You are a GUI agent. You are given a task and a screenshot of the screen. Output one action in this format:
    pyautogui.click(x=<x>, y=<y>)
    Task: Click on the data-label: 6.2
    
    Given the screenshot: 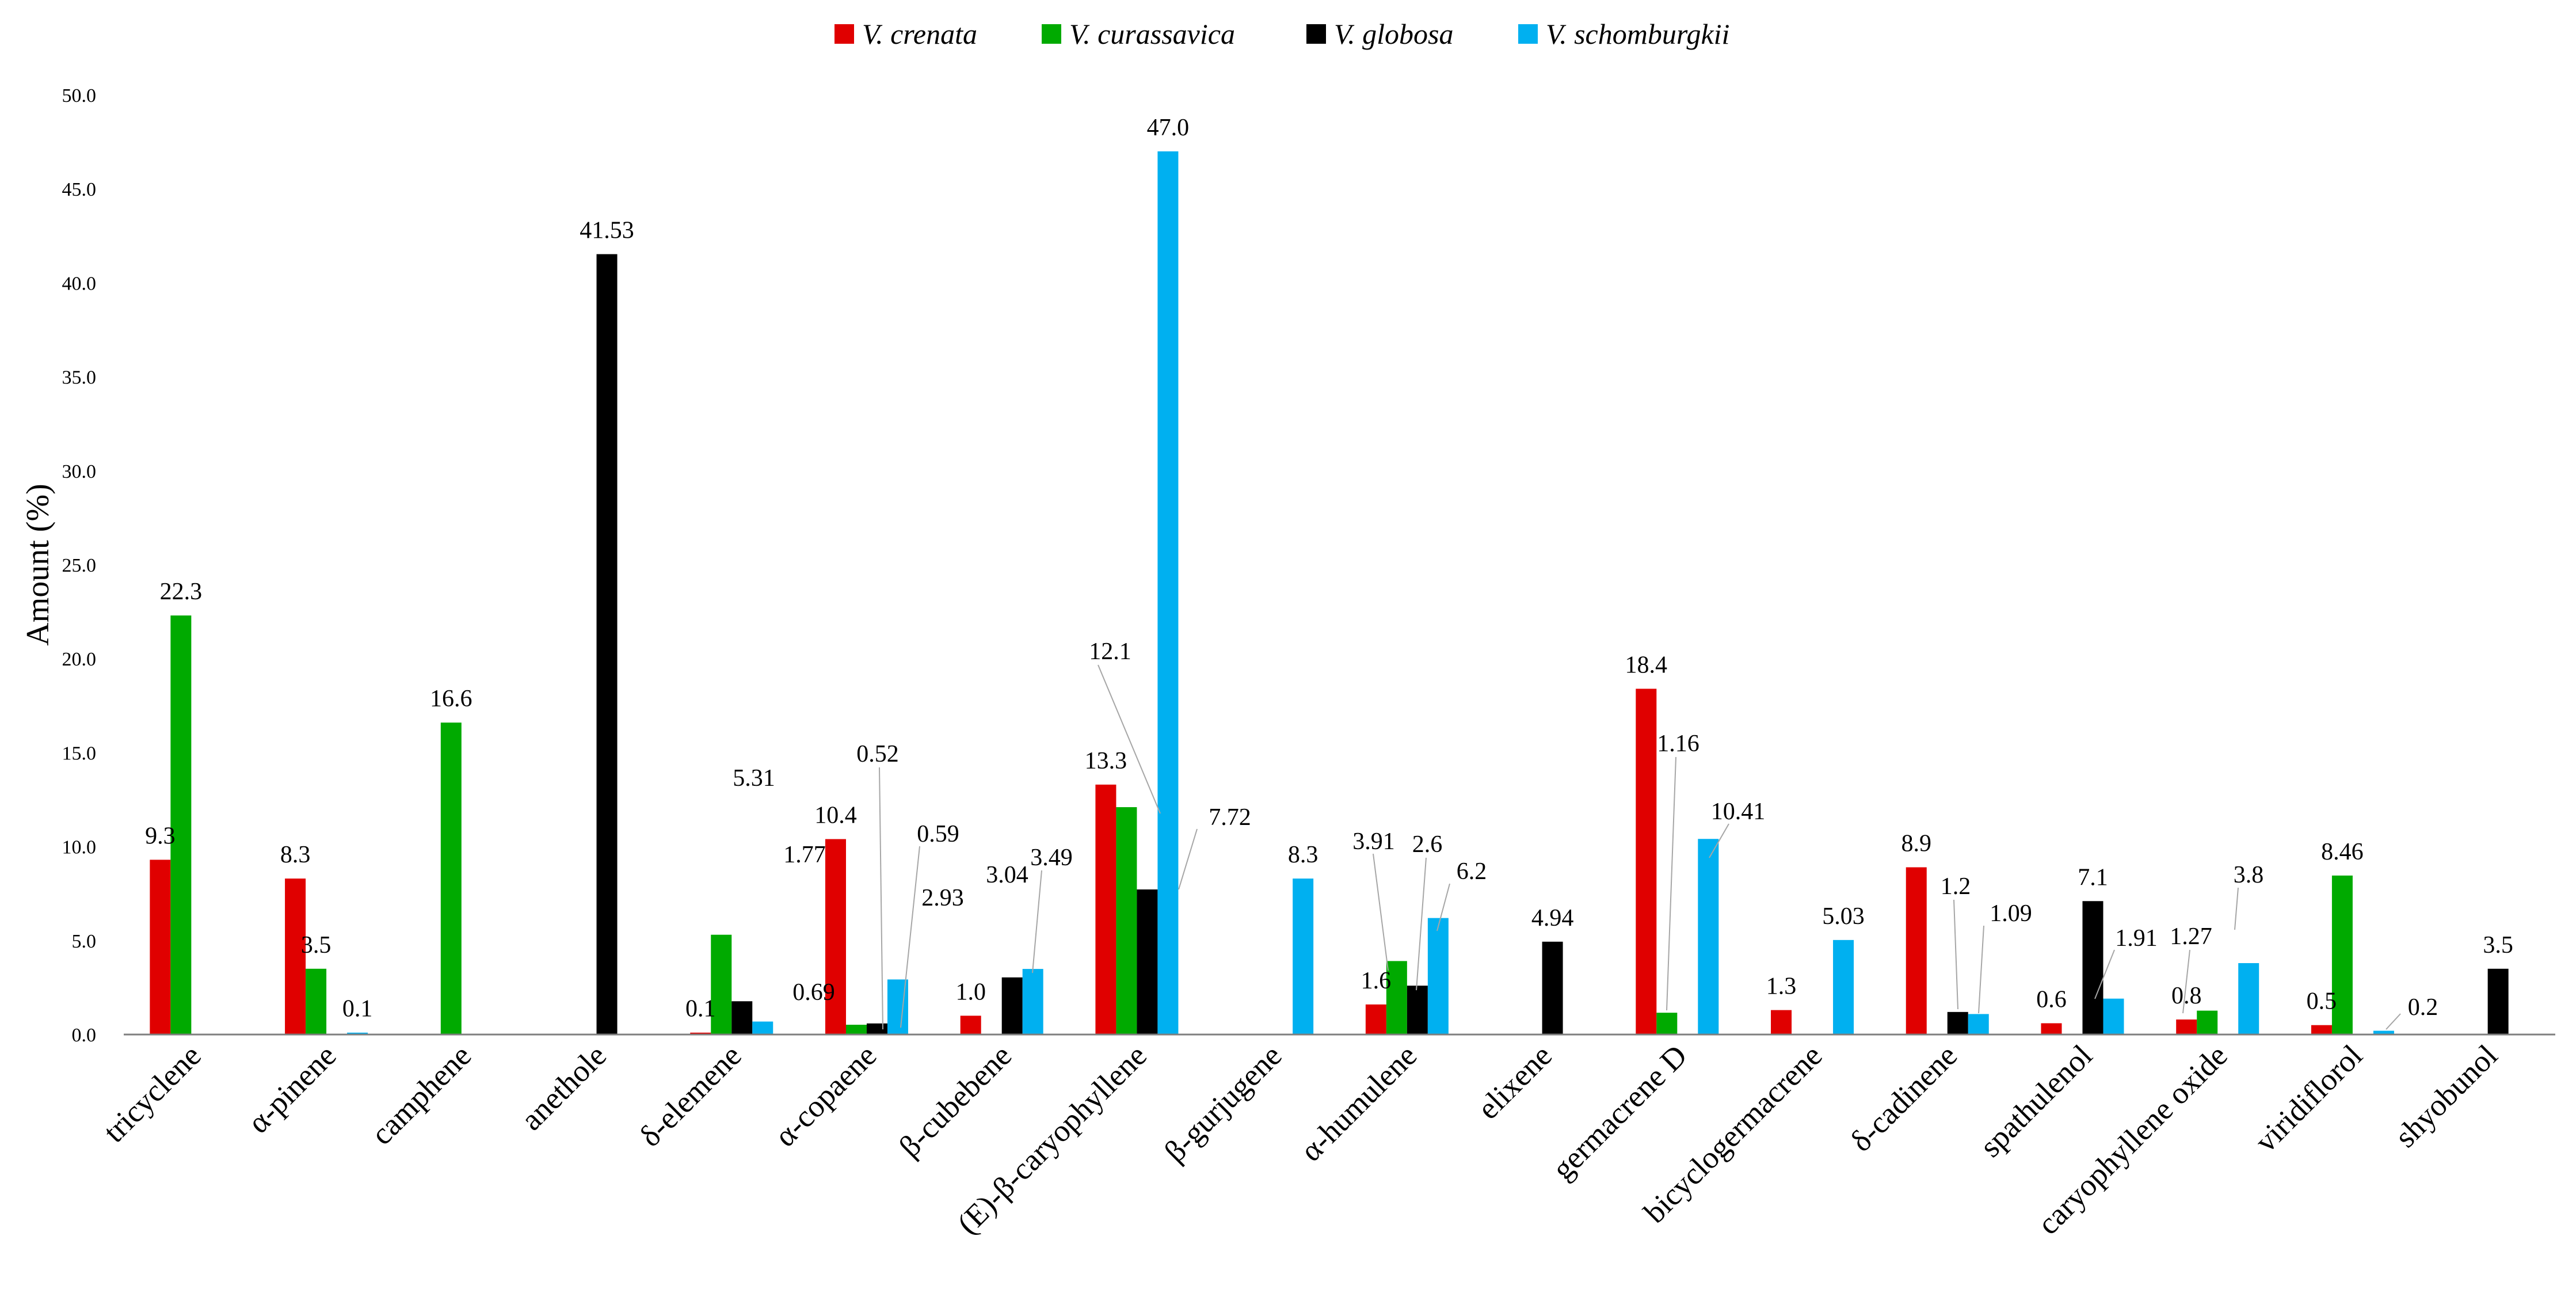 What is the action you would take?
    pyautogui.click(x=1472, y=871)
    